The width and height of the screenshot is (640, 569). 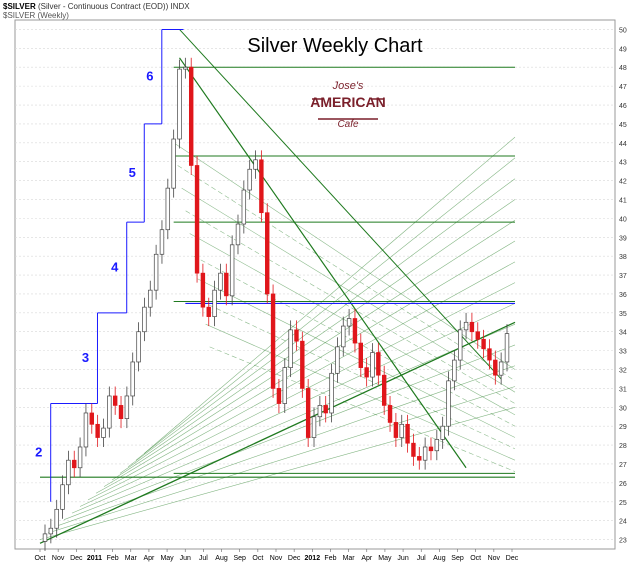 I want to click on y-tick-label: 24, so click(x=623, y=522).